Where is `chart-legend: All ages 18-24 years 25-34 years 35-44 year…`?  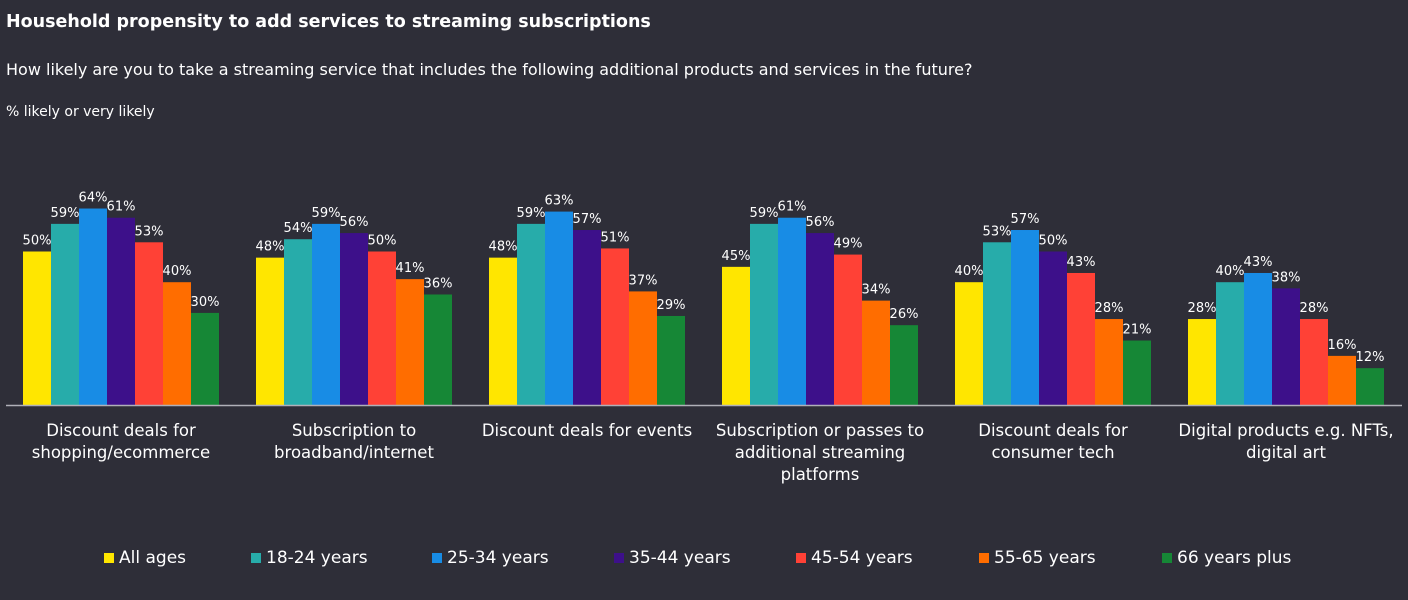
chart-legend: All ages 18-24 years 25-34 years 35-44 year… is located at coordinates (704, 560).